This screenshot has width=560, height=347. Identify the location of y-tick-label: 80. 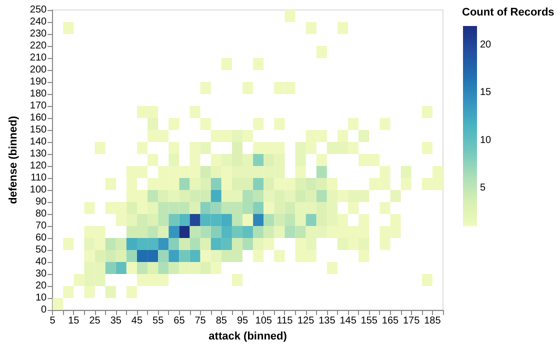
(41, 214).